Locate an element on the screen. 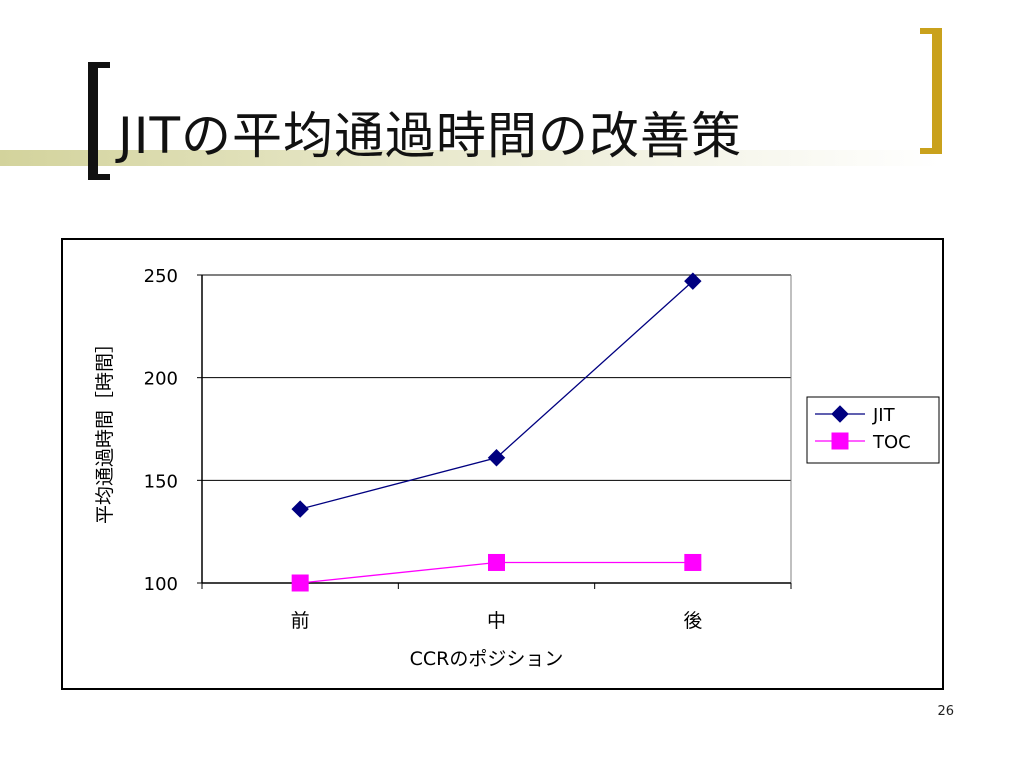 This screenshot has height=768, width=1024. title-accent-bar is located at coordinates (470, 158).